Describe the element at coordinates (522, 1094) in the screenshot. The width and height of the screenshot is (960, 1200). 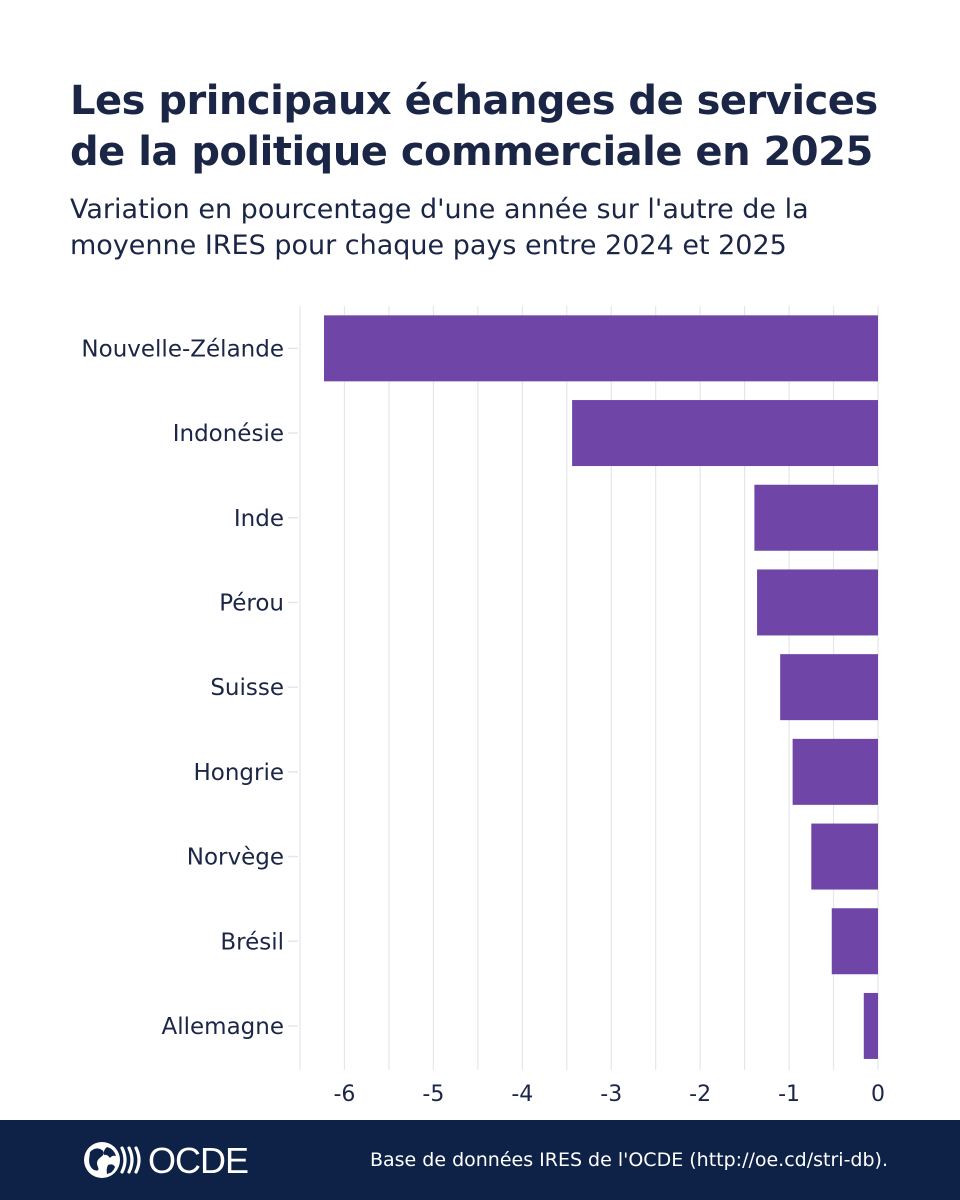
I see `x-tick-label: -4` at that location.